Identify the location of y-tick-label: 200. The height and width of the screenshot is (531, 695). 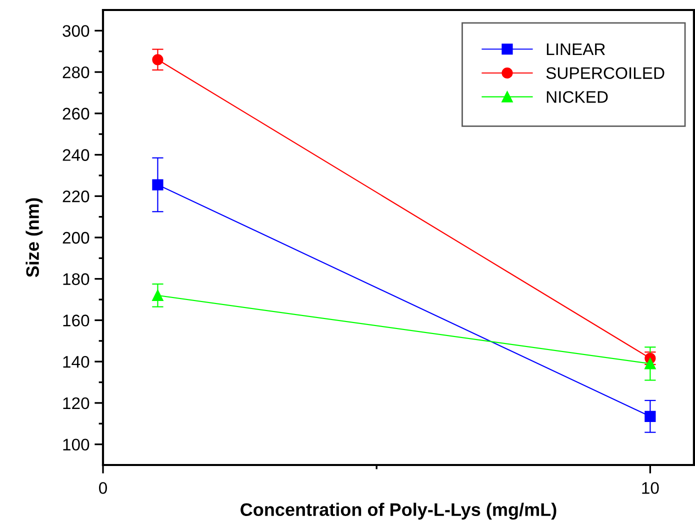
(76, 238).